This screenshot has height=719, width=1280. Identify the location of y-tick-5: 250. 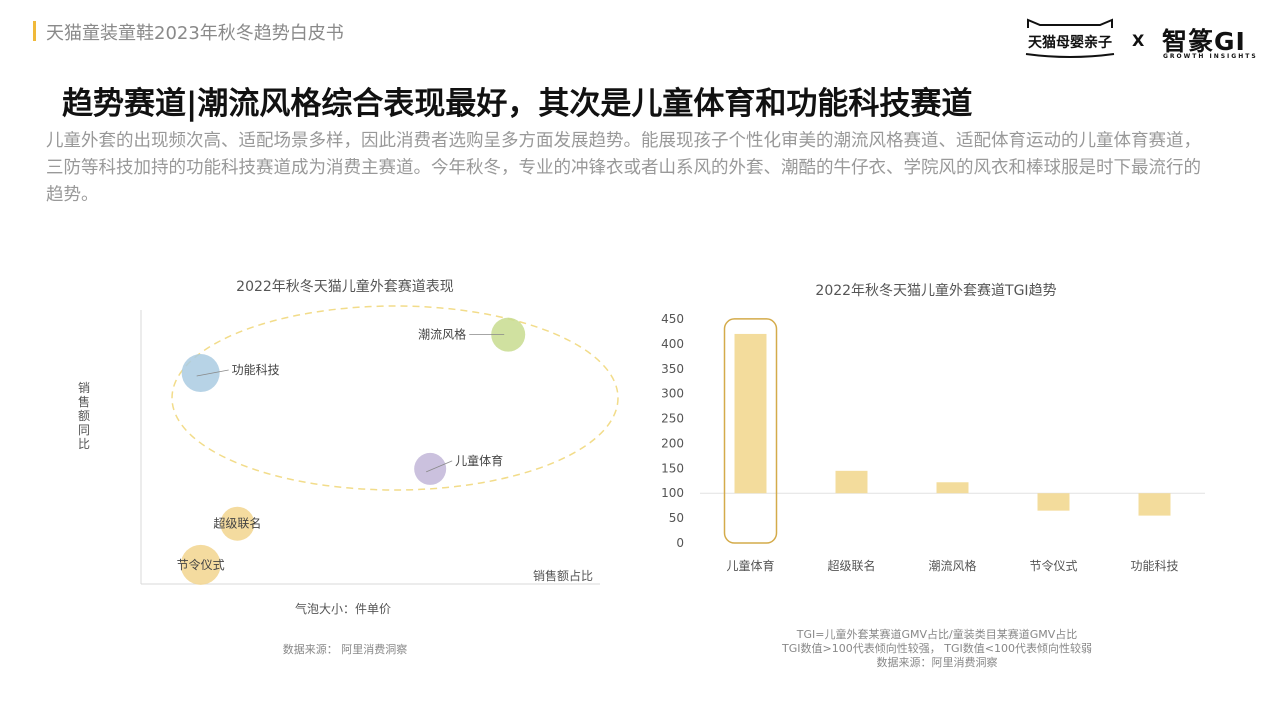
(672, 419).